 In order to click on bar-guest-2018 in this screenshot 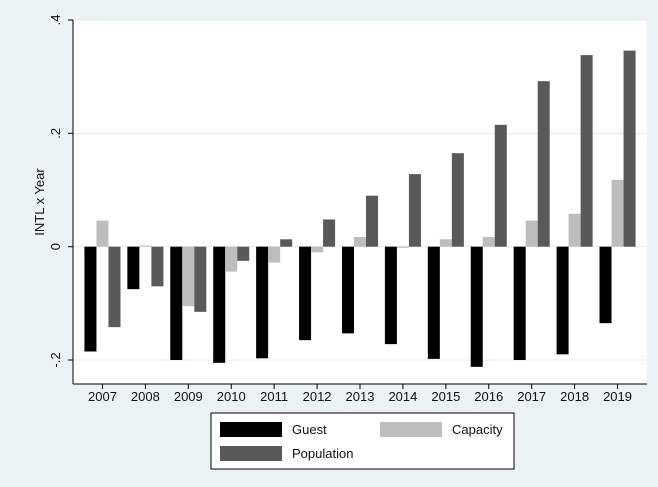, I will do `click(562, 300)`.